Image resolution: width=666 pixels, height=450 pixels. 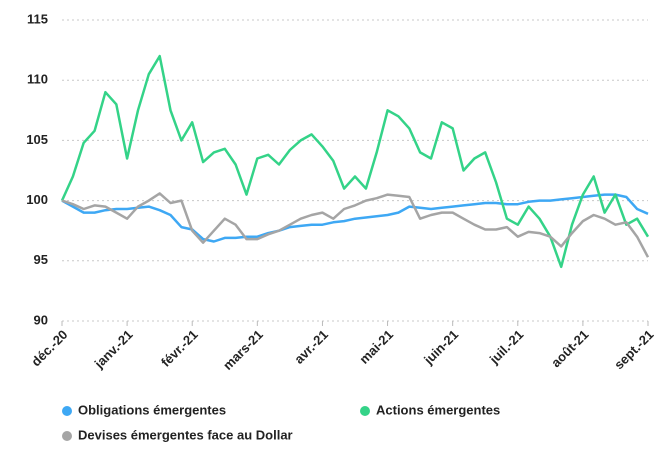 I want to click on y-tick-label: 90, so click(x=41, y=319).